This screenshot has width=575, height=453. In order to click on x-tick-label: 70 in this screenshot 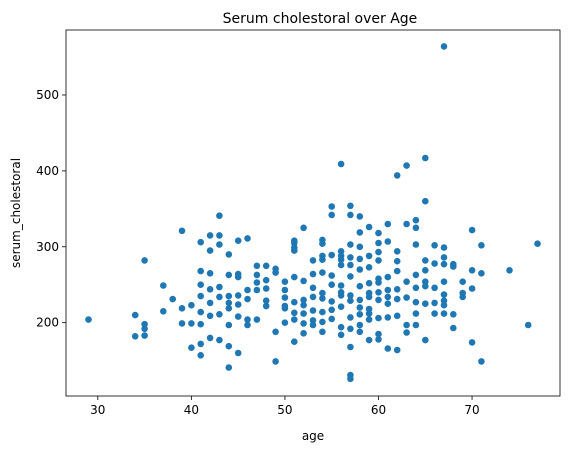, I will do `click(471, 410)`.